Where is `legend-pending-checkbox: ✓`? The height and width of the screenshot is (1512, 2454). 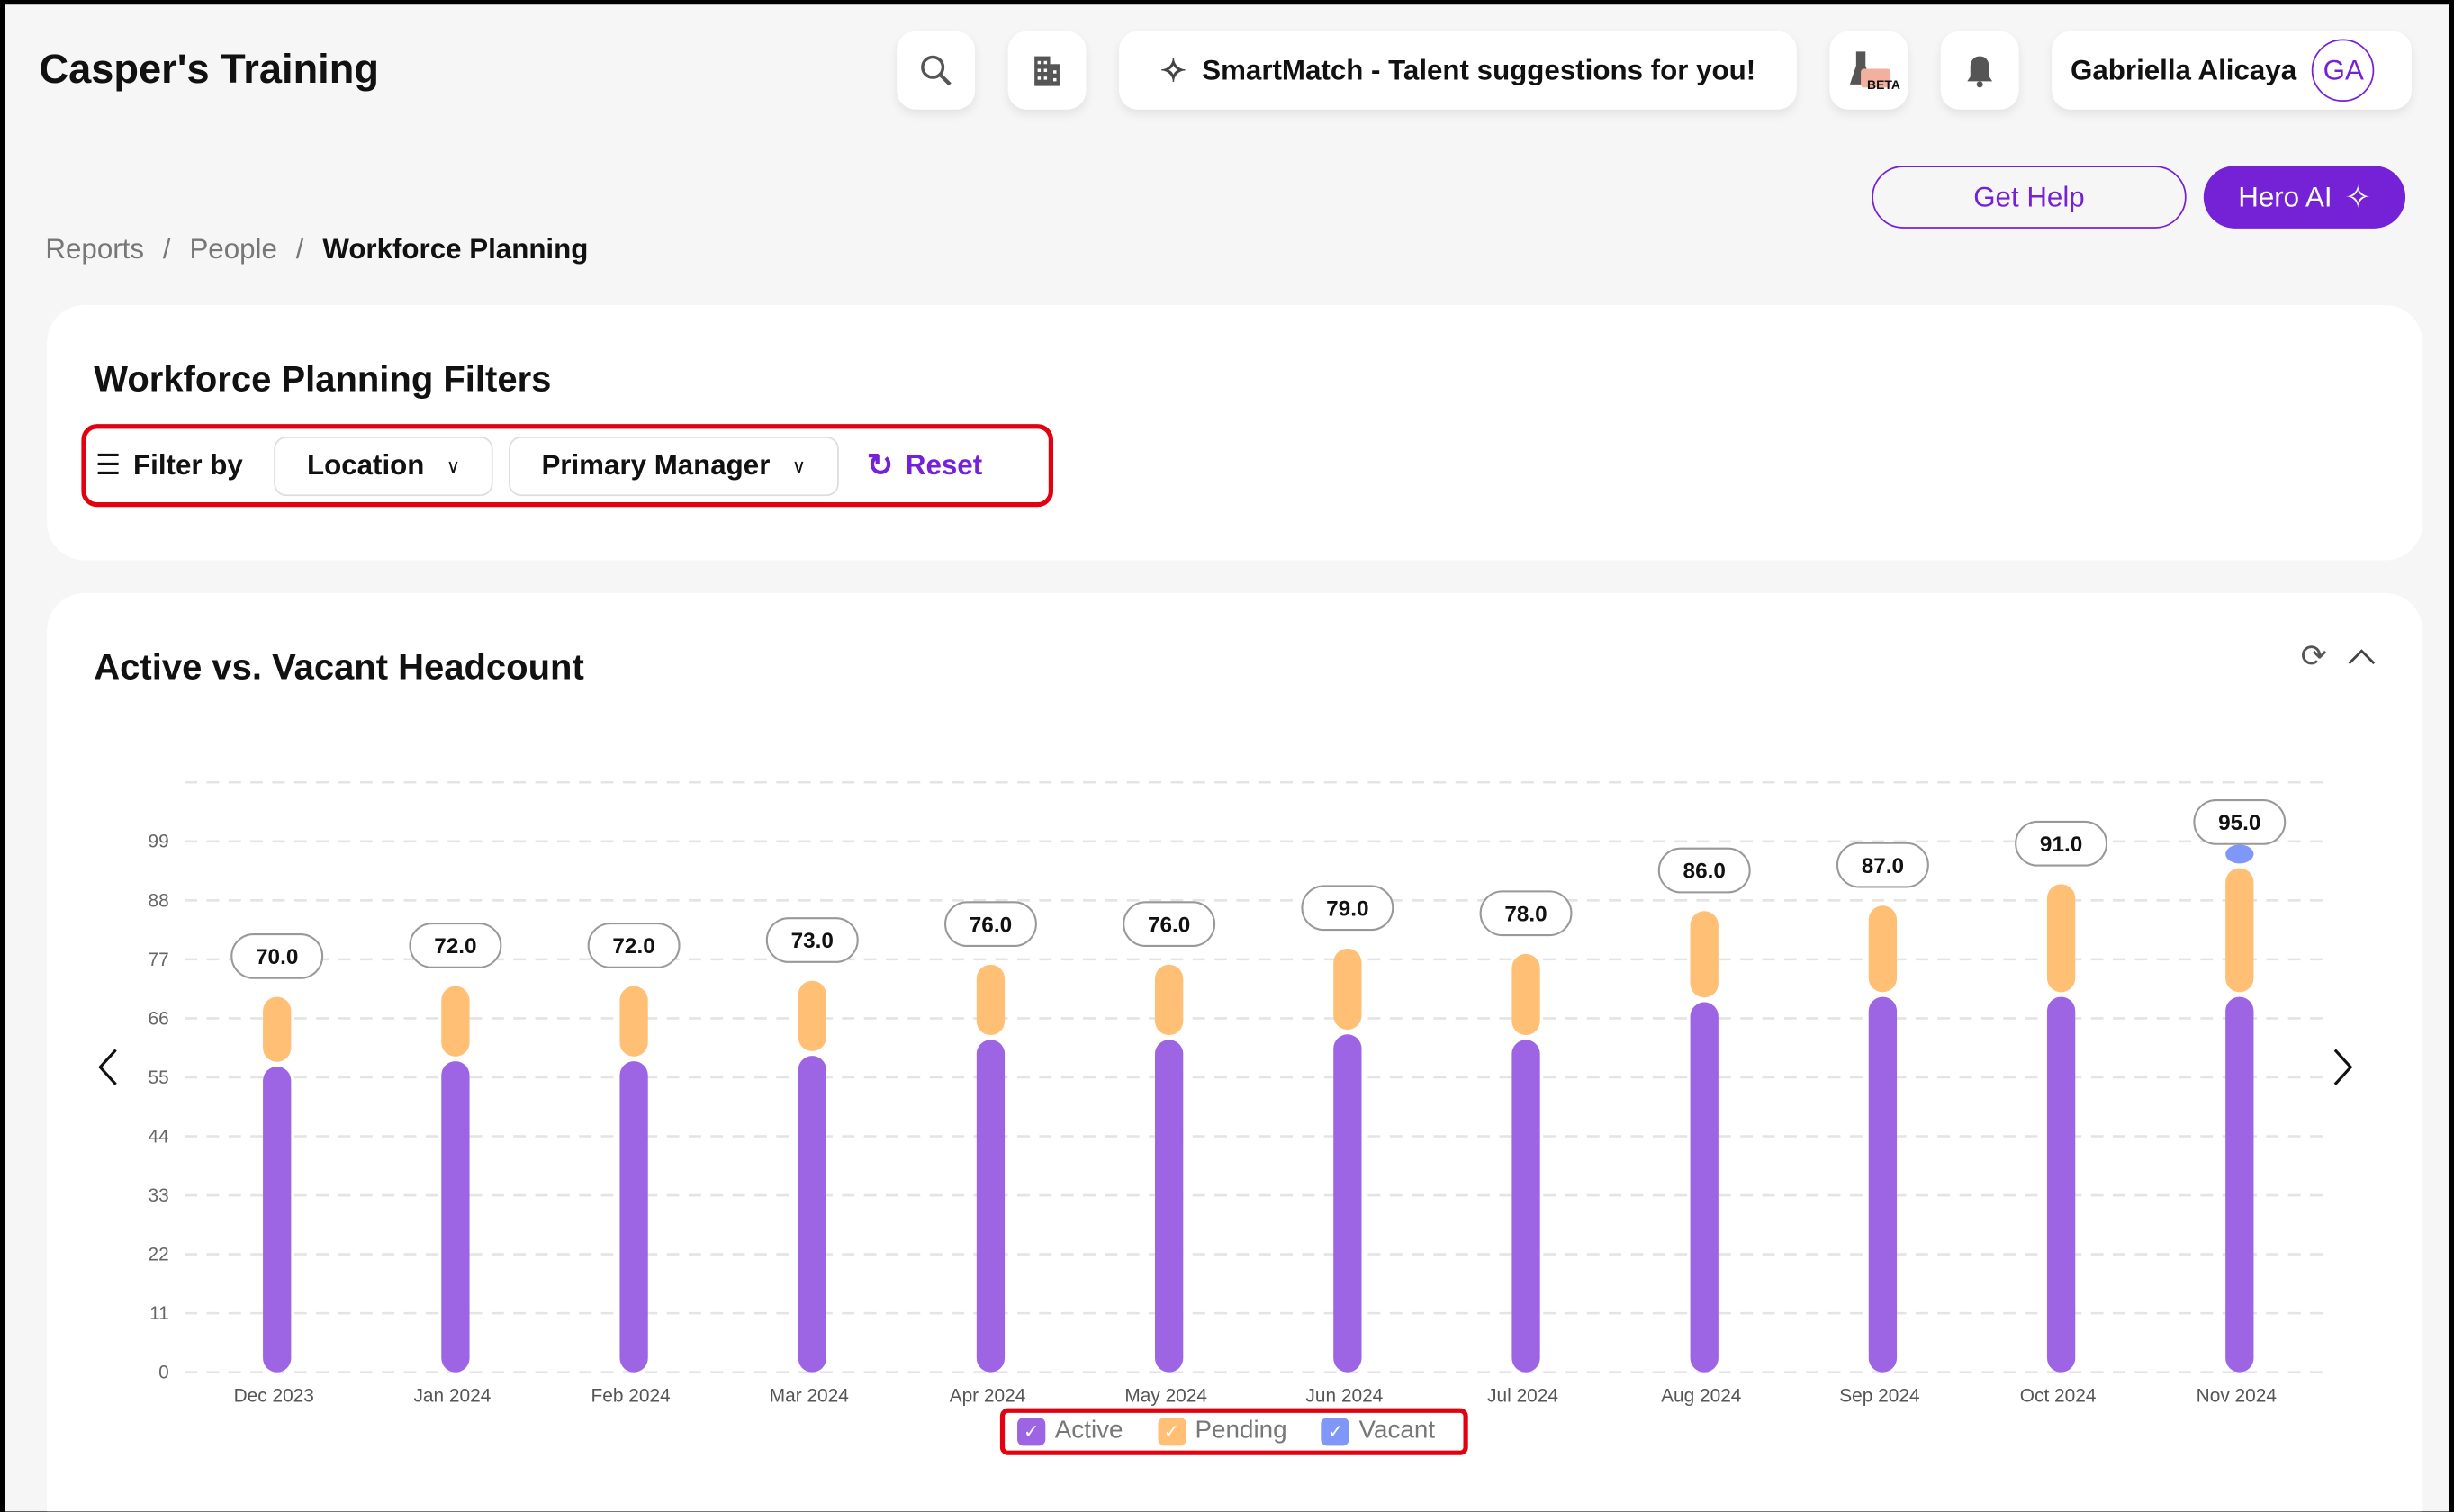
legend-pending-checkbox: ✓ is located at coordinates (1172, 1432).